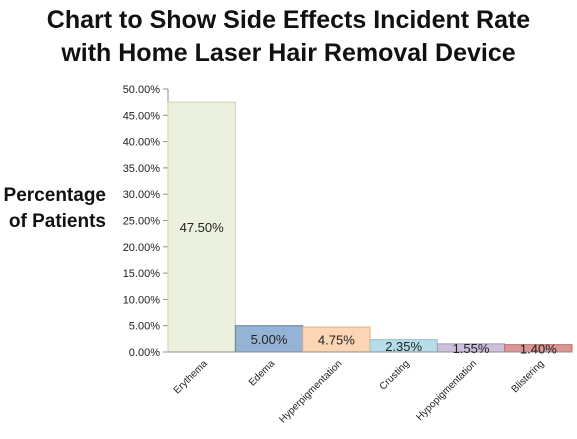 The width and height of the screenshot is (577, 439). Describe the element at coordinates (54, 209) in the screenshot. I see `y-axis-title: Percentage of Patients` at that location.